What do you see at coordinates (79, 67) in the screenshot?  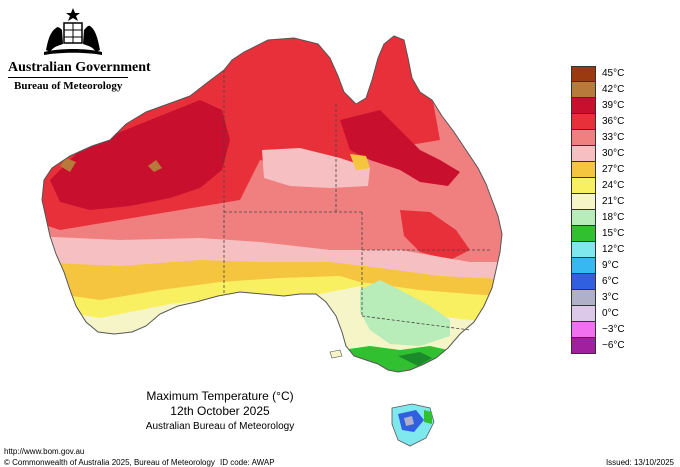 I see `government-title: Australian Government` at bounding box center [79, 67].